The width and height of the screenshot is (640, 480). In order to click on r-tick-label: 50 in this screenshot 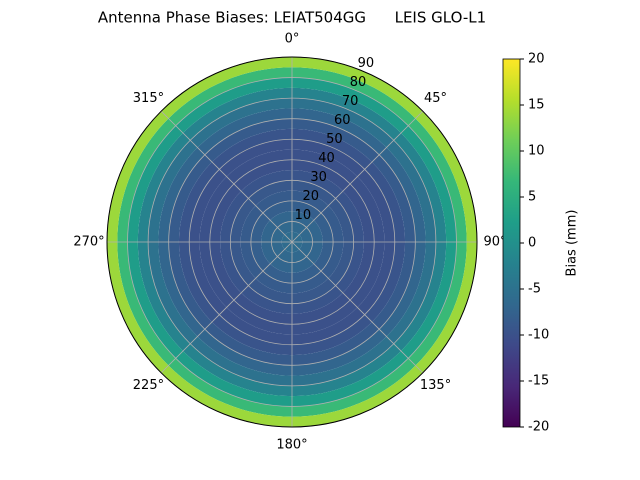, I will do `click(334, 139)`.